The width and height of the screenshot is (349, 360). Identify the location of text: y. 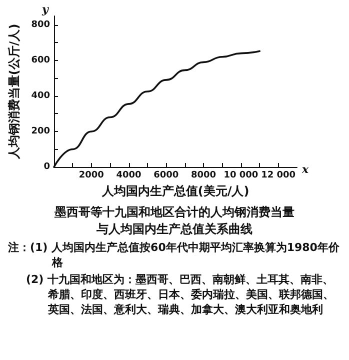
(45, 9).